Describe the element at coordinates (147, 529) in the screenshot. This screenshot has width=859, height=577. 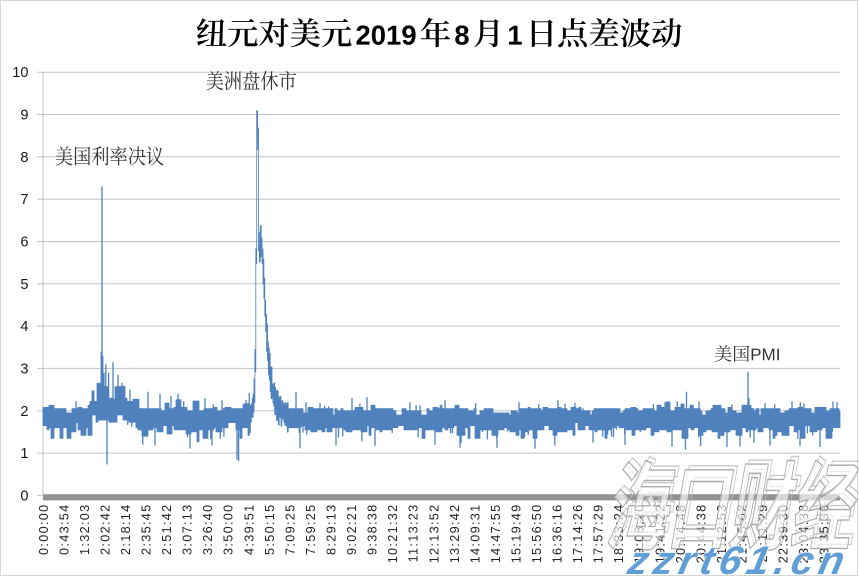
I see `svg-text: 2:35:45` at that location.